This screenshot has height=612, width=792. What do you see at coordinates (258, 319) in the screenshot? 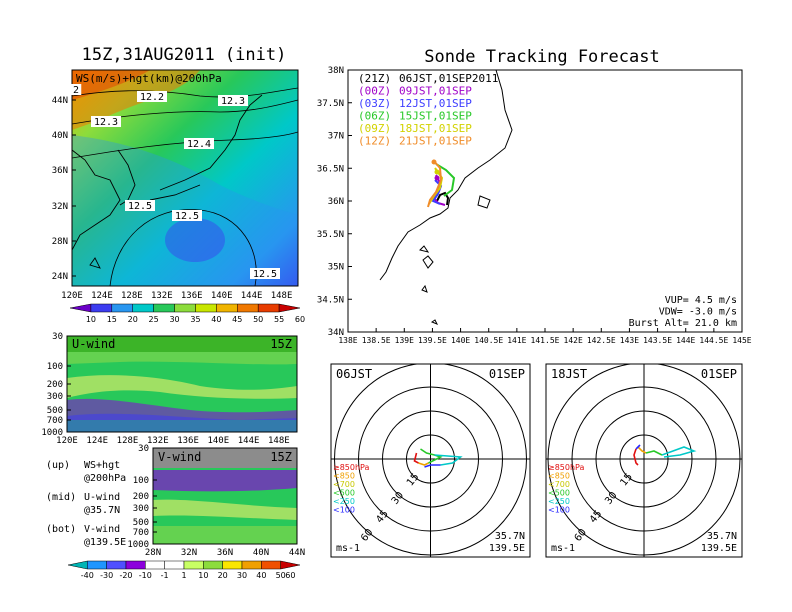
I see `ws-colorbar-tick: 50` at bounding box center [258, 319].